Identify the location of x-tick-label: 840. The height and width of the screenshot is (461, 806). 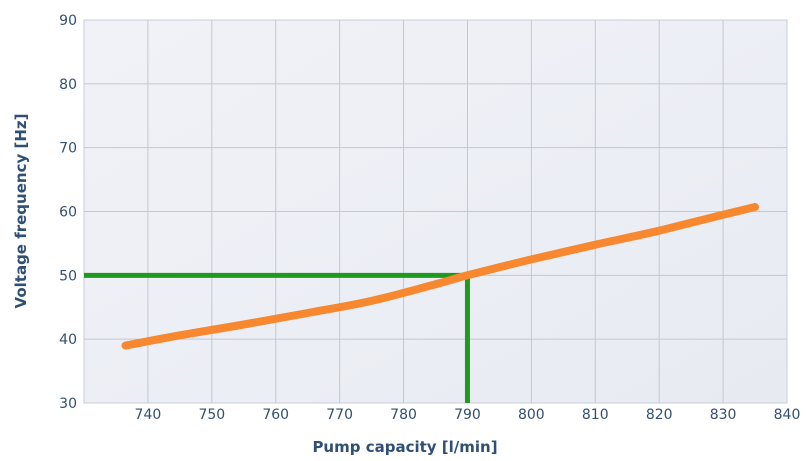
(787, 415).